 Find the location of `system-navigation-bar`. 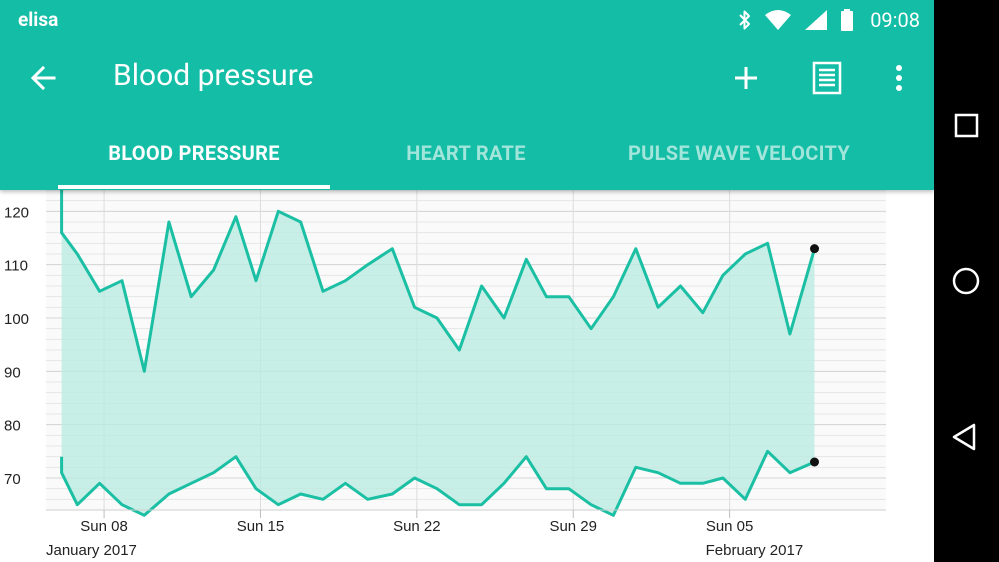

system-navigation-bar is located at coordinates (966, 281).